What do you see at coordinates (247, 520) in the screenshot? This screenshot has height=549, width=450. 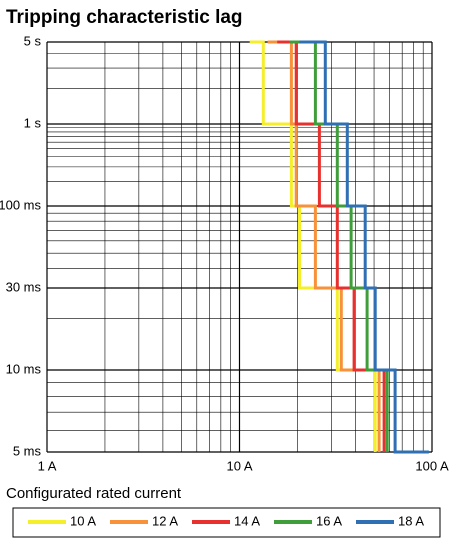 I see `legend-label: 14 A` at bounding box center [247, 520].